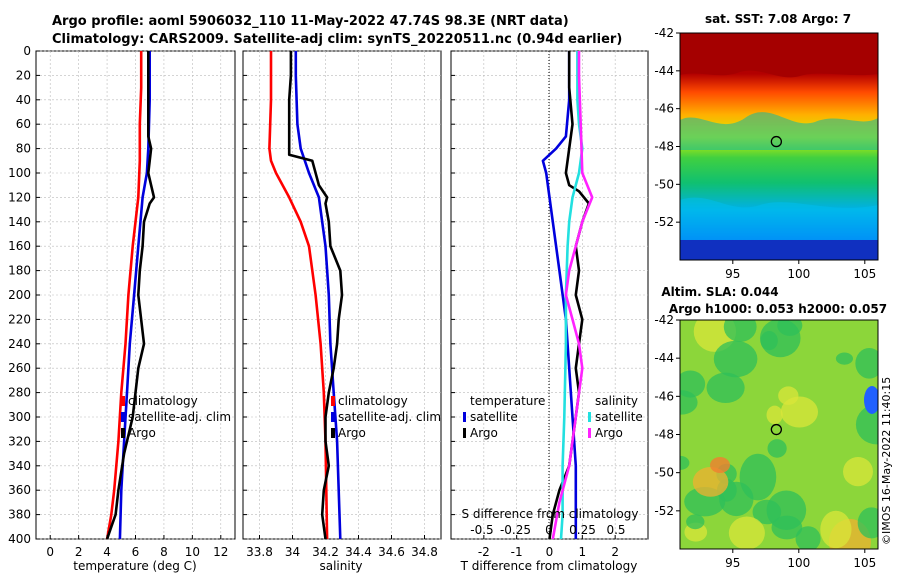 Image resolution: width=900 pixels, height=580 pixels. Describe the element at coordinates (779, 221) in the screenshot. I see `sst-cold-patch` at that location.